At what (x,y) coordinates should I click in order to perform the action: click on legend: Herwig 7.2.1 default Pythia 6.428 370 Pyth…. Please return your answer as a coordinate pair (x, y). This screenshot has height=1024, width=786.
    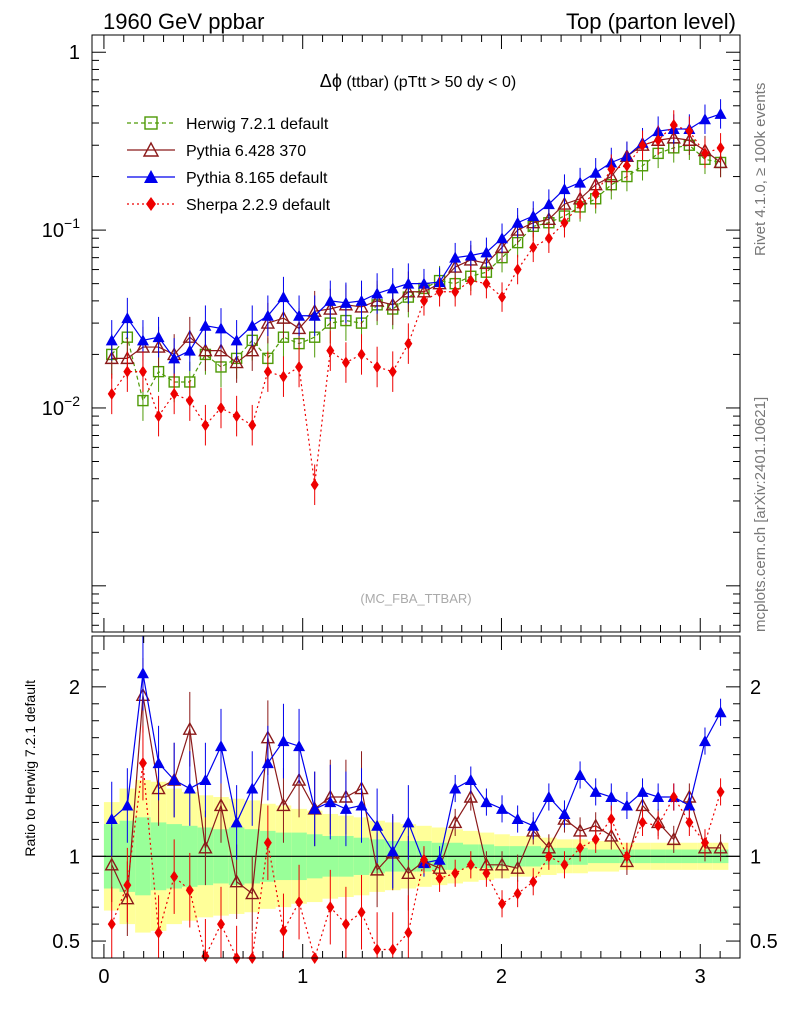
    Looking at the image, I should click on (229, 165).